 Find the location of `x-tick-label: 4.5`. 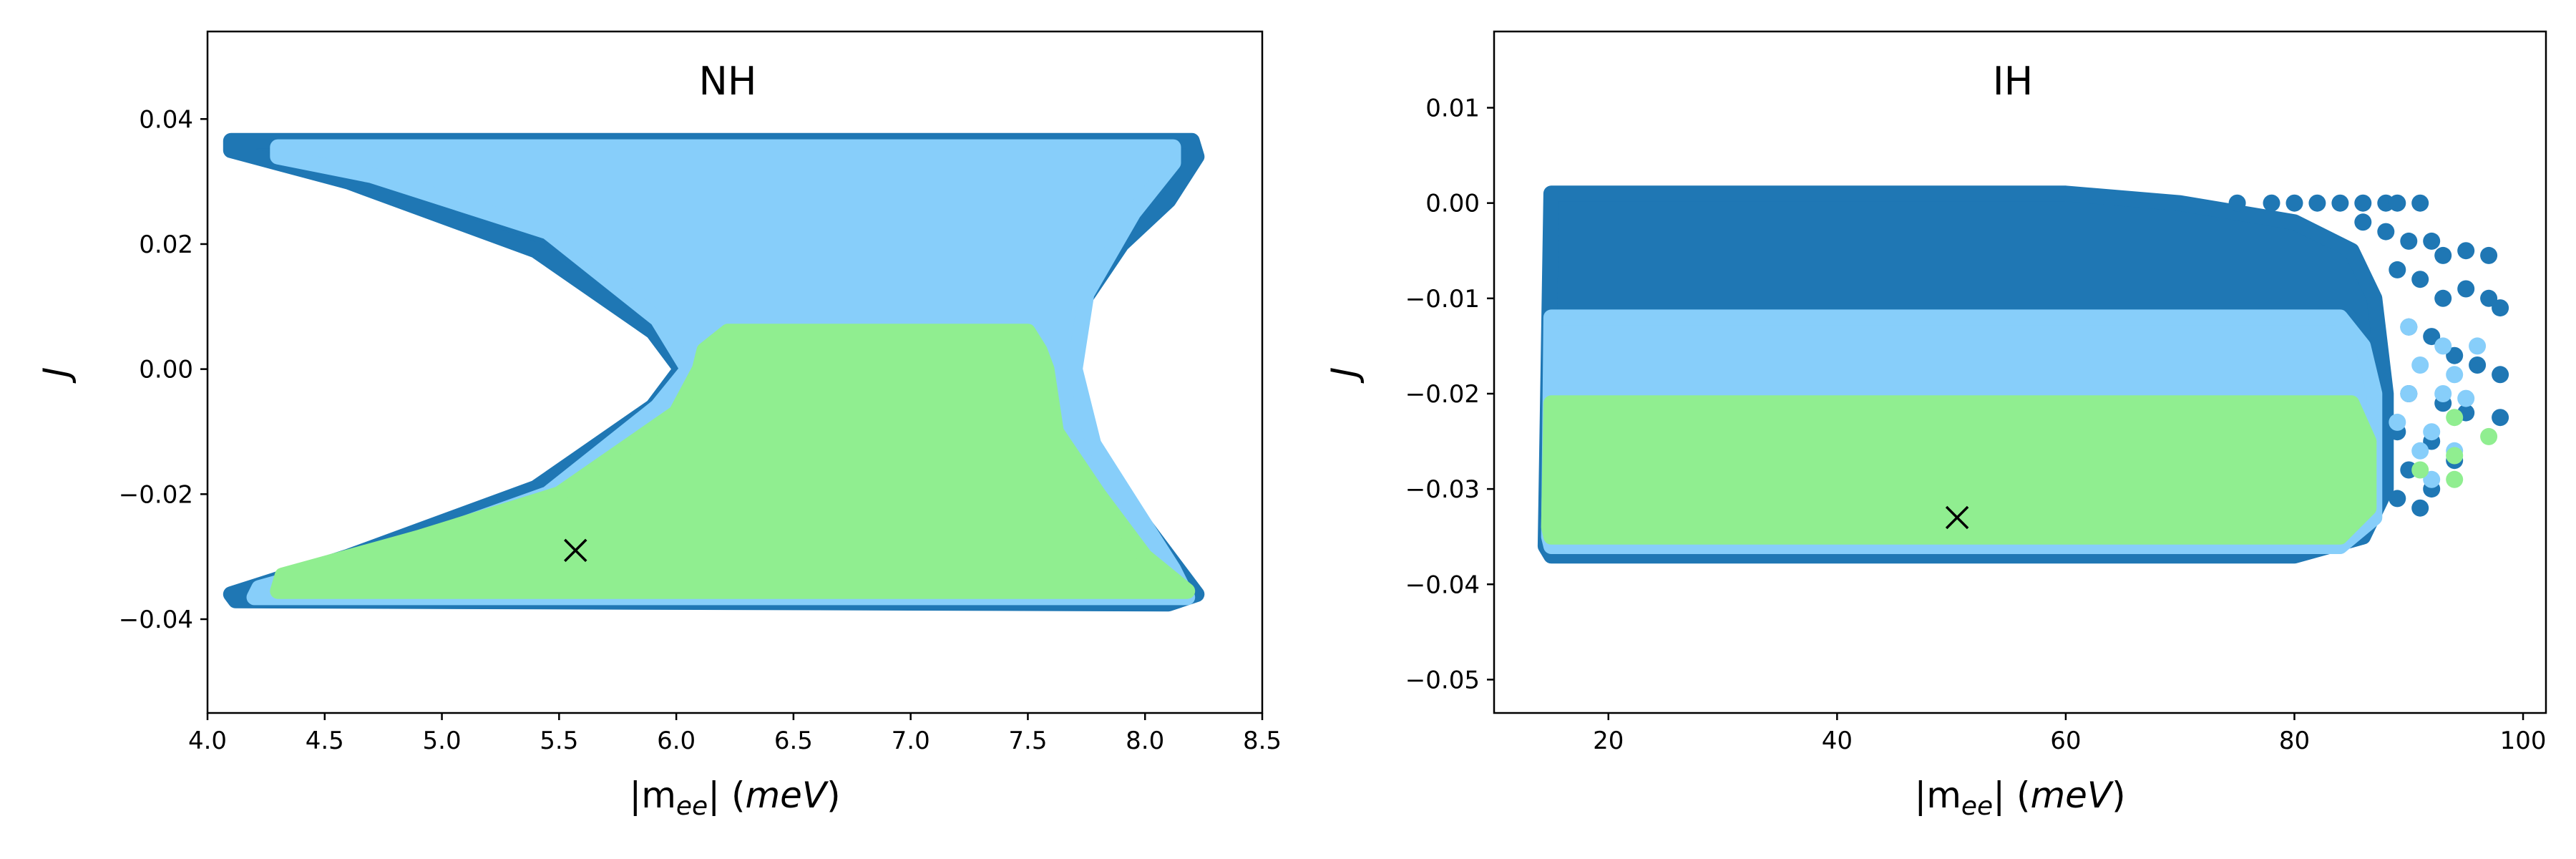

x-tick-label: 4.5 is located at coordinates (325, 741).